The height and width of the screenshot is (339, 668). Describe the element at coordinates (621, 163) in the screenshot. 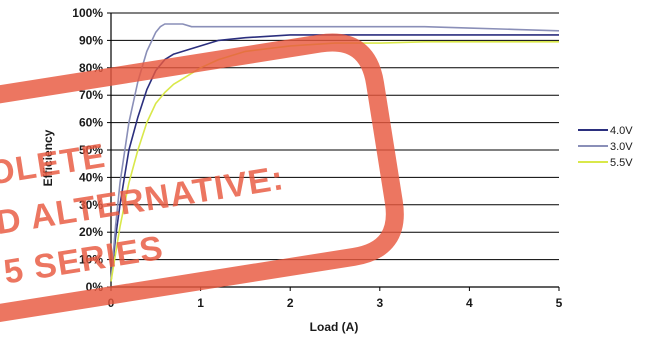

I see `legend-label: 5.5V` at that location.